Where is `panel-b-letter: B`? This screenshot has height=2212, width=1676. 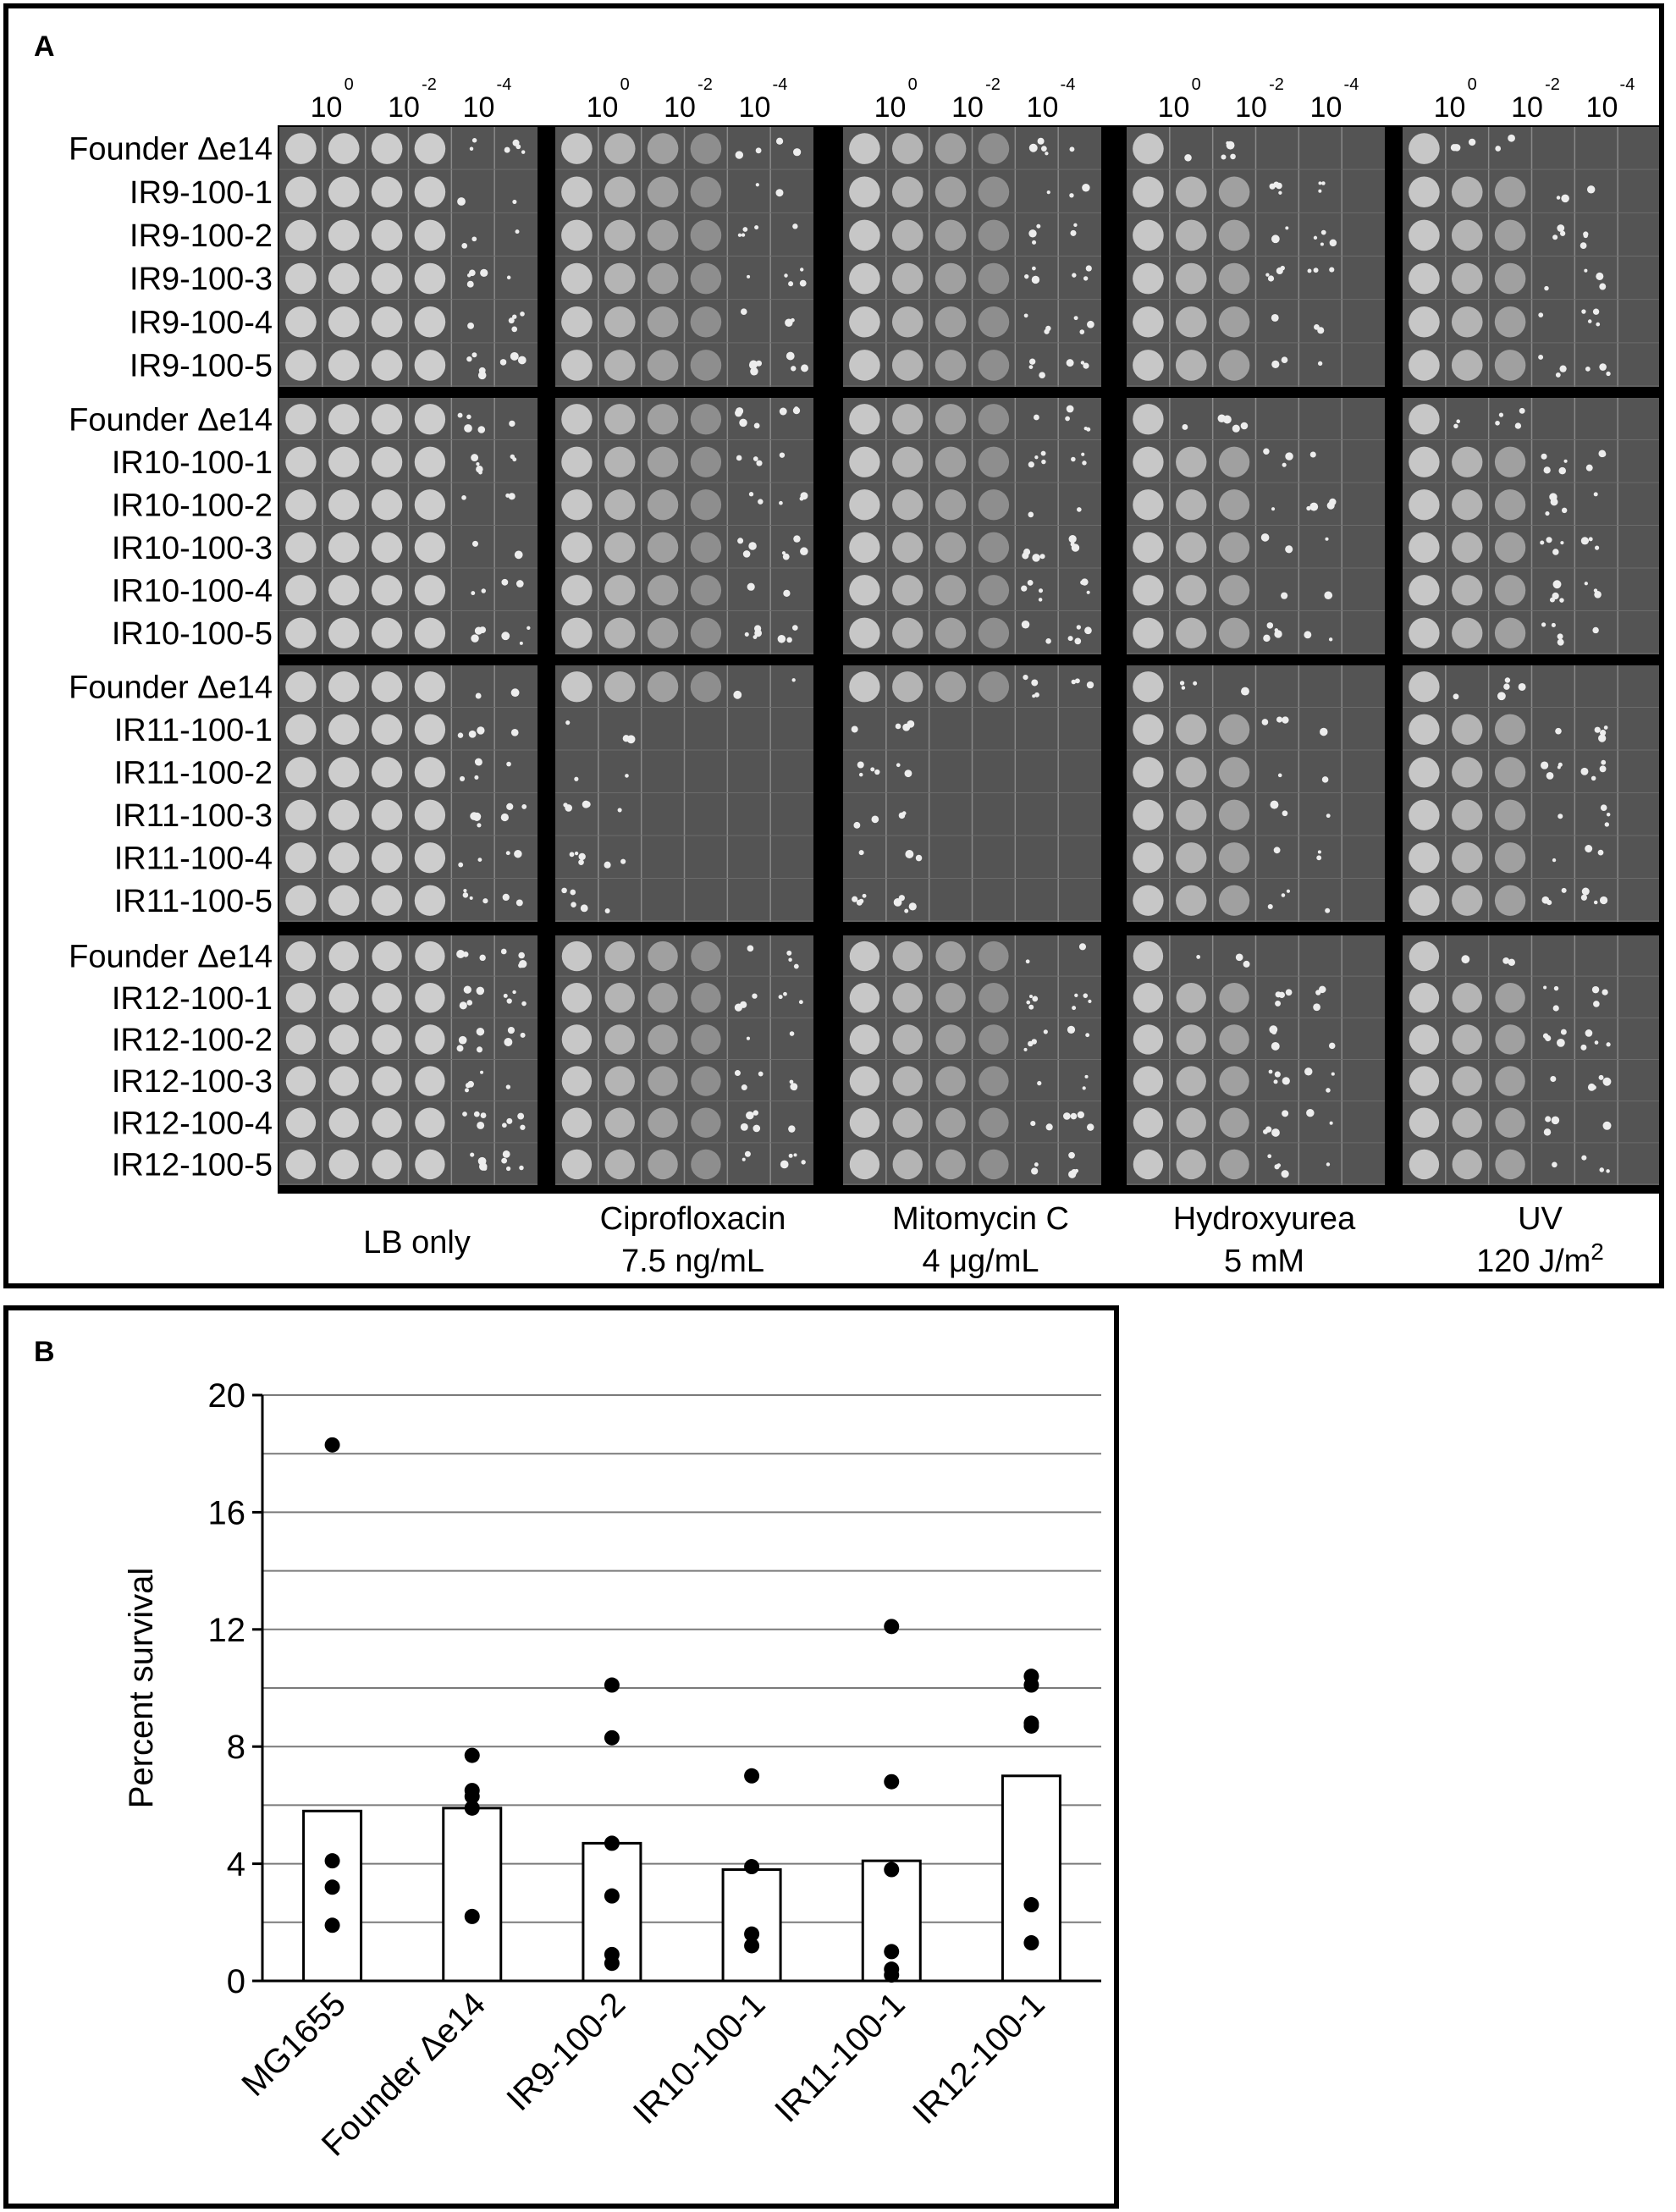 panel-b-letter: B is located at coordinates (44, 1352).